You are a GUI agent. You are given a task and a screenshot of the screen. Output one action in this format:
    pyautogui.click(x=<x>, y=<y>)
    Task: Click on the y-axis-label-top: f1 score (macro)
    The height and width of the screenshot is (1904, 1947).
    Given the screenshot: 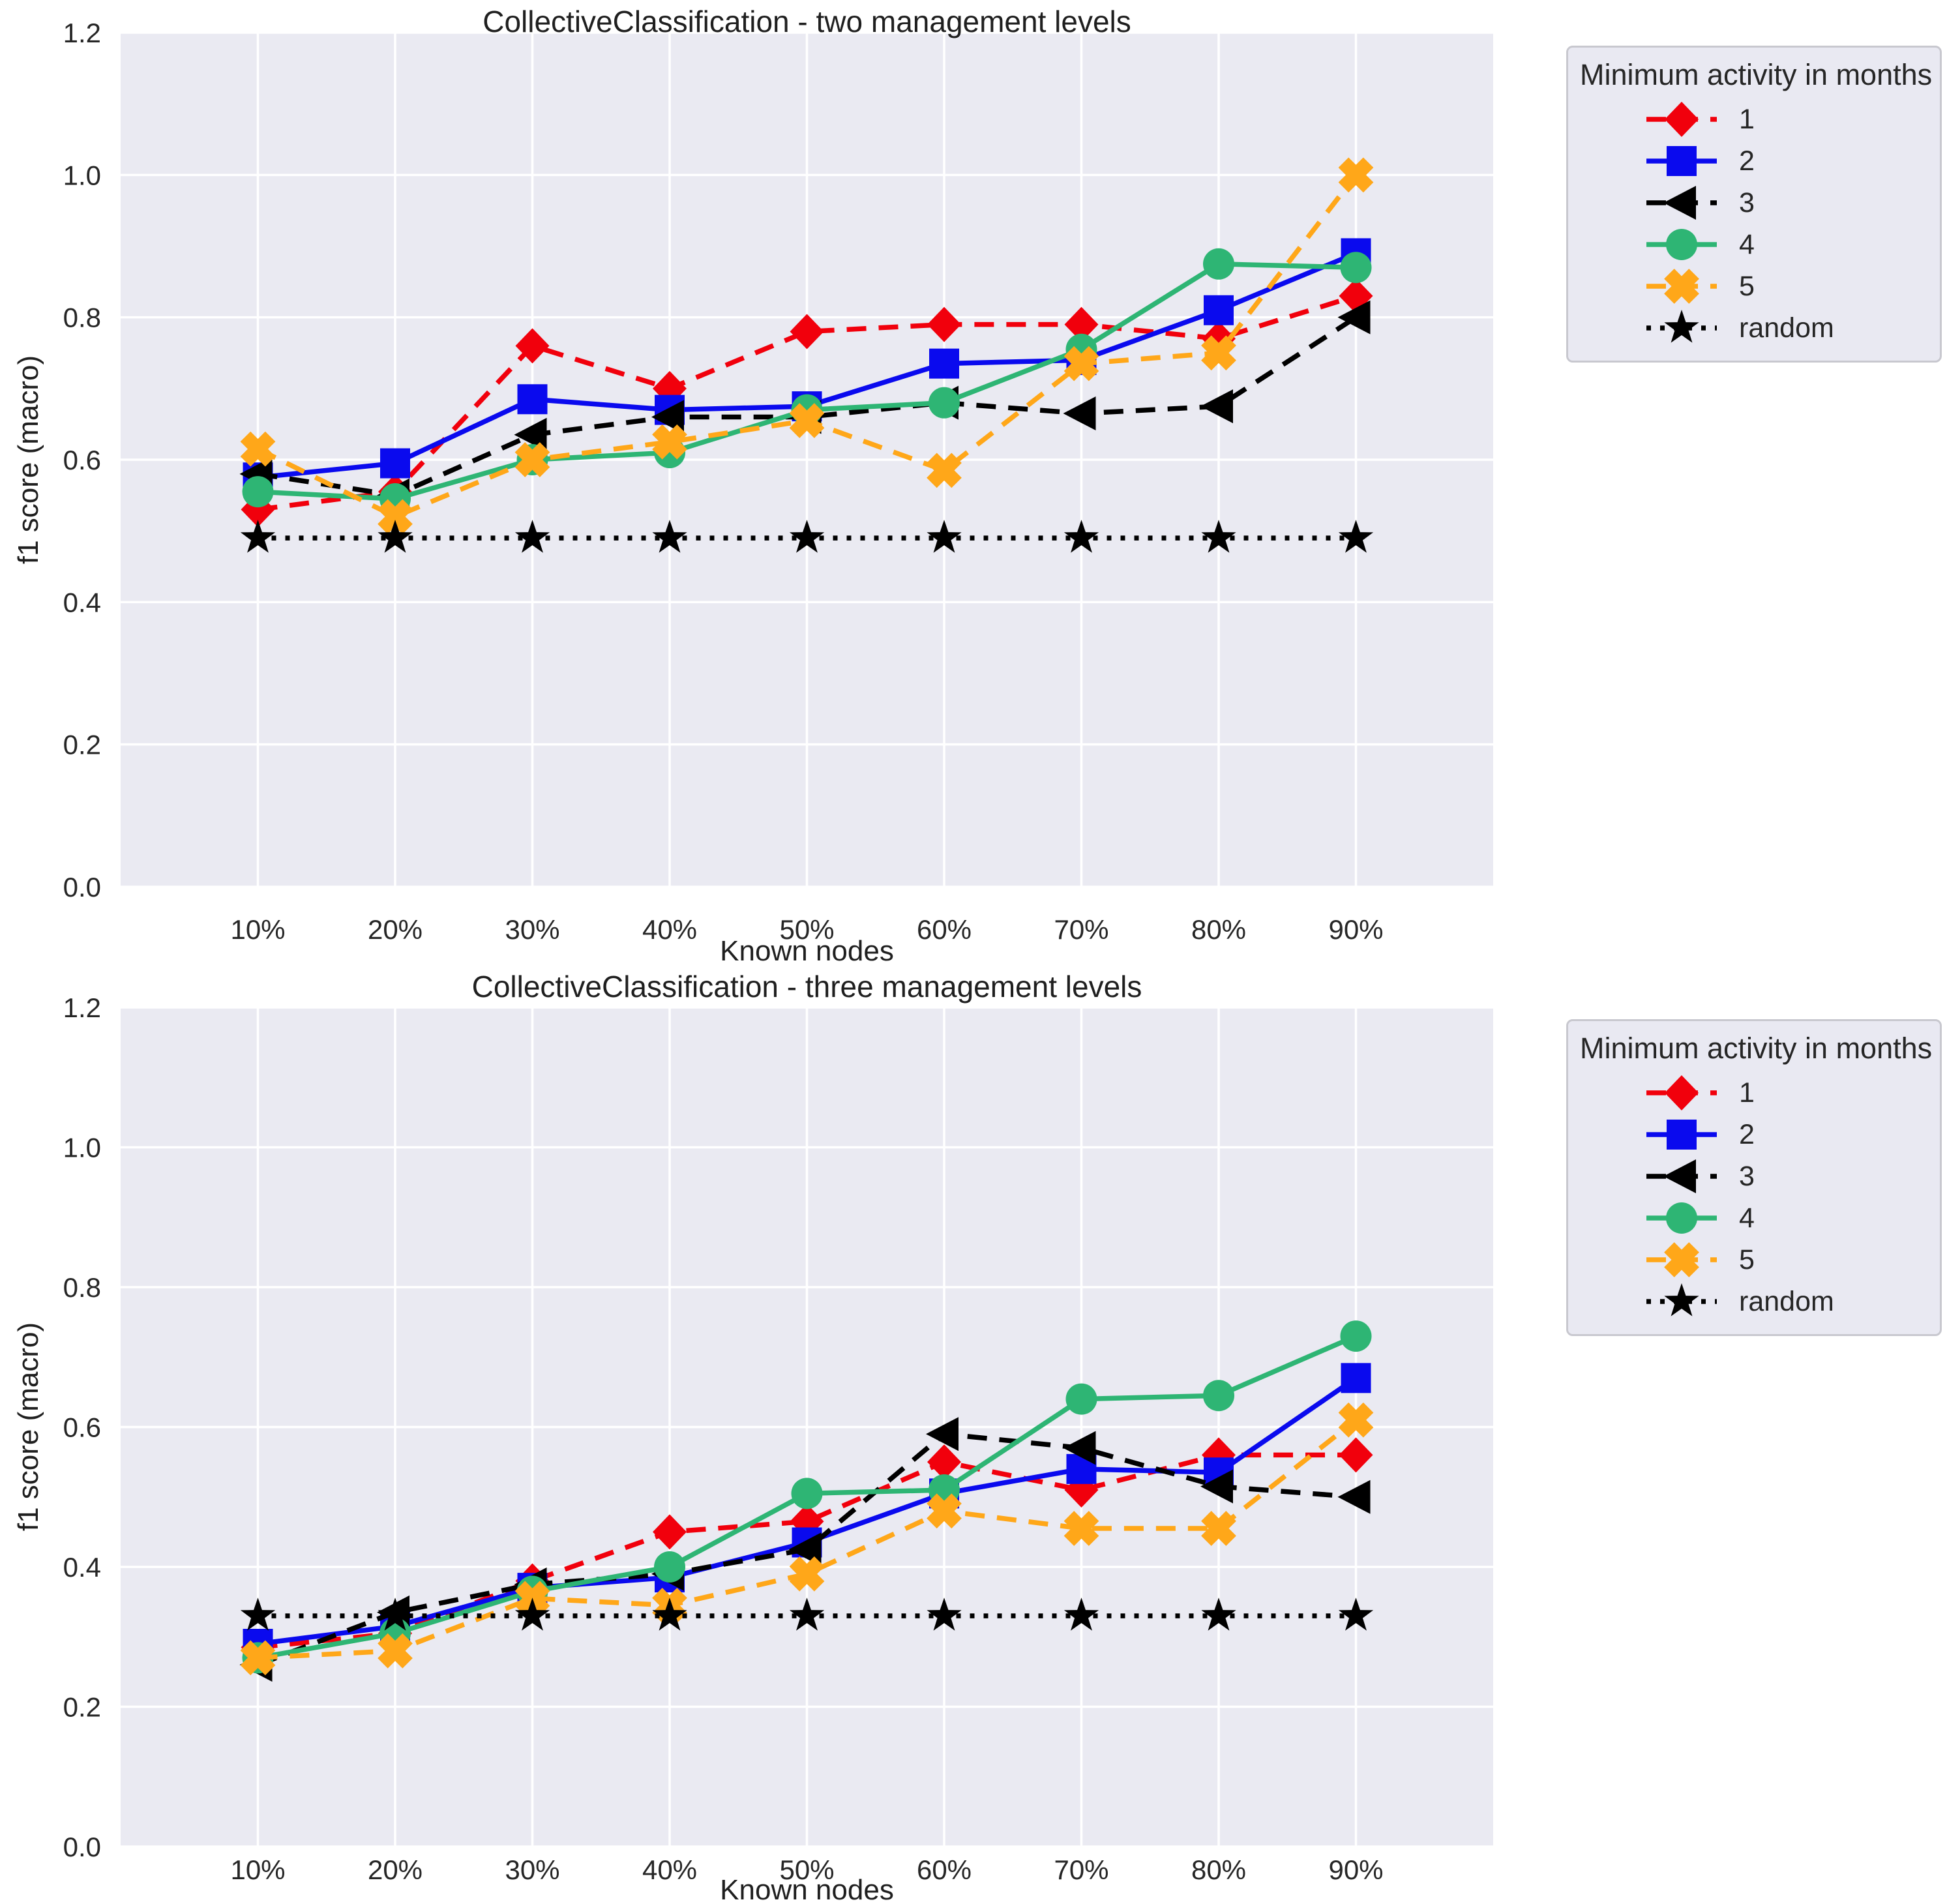 What is the action you would take?
    pyautogui.click(x=28, y=460)
    